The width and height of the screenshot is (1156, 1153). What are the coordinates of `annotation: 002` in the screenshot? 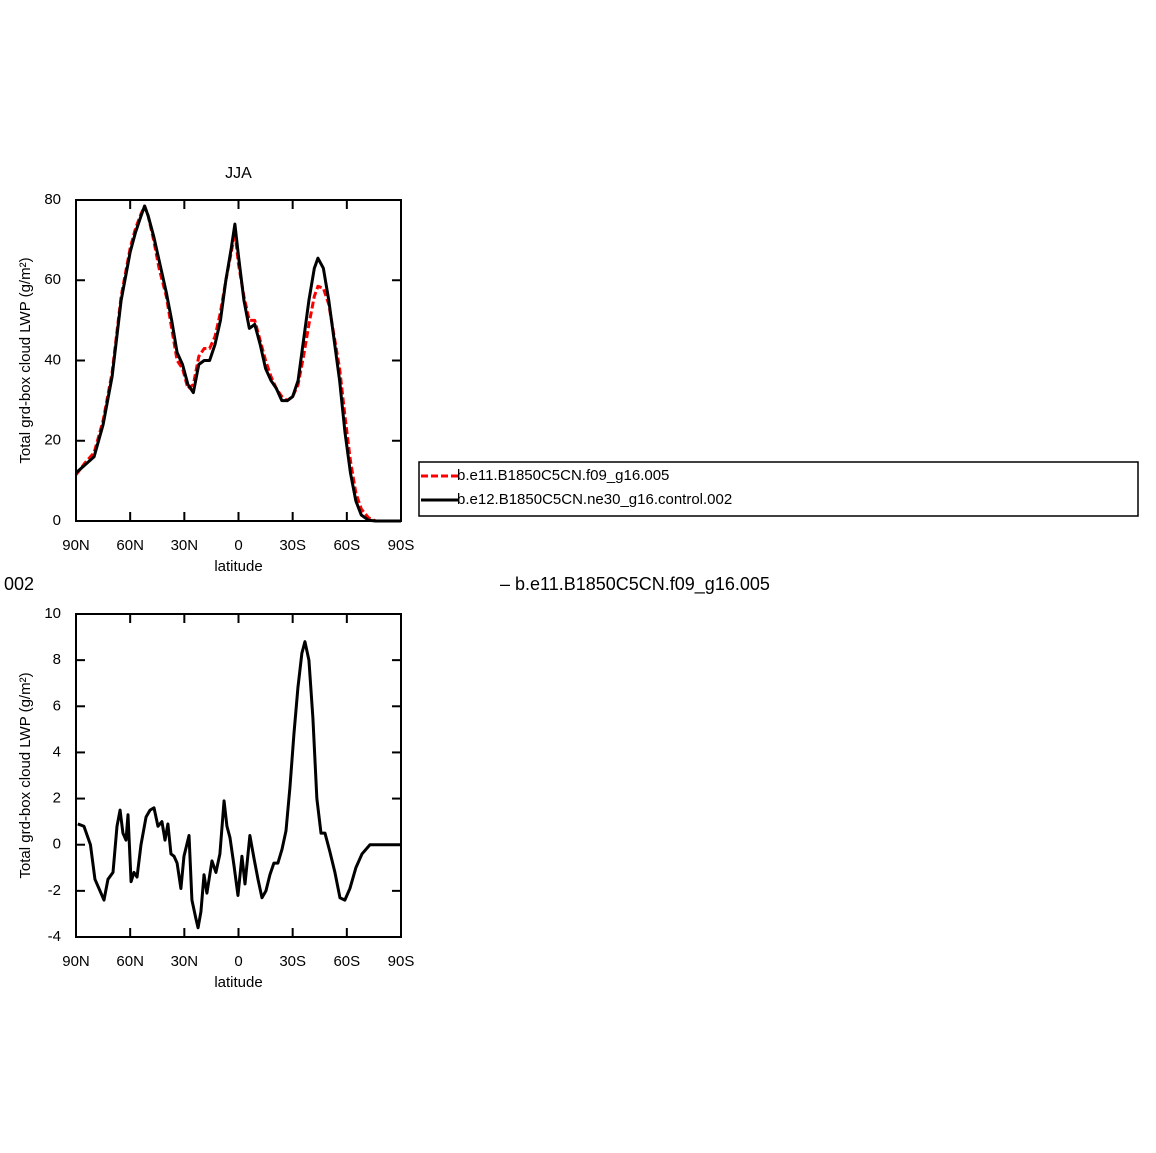 It's located at (19, 584).